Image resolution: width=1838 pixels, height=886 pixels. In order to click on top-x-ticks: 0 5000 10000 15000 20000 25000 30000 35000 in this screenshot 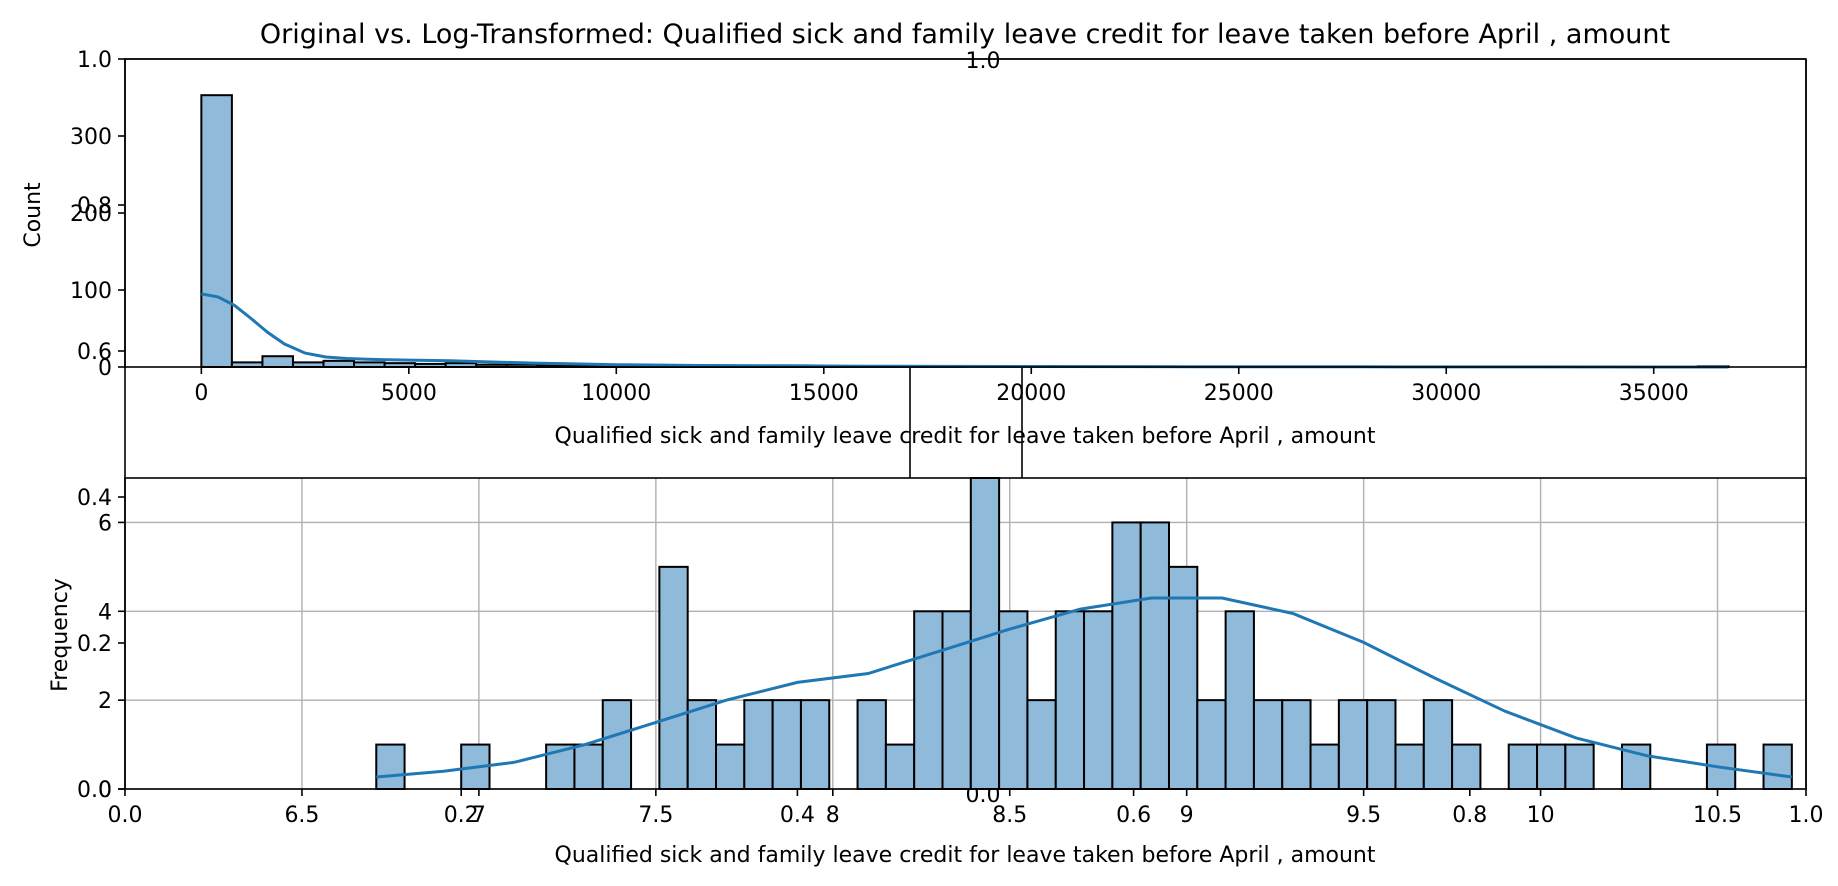, I will do `click(941, 386)`.